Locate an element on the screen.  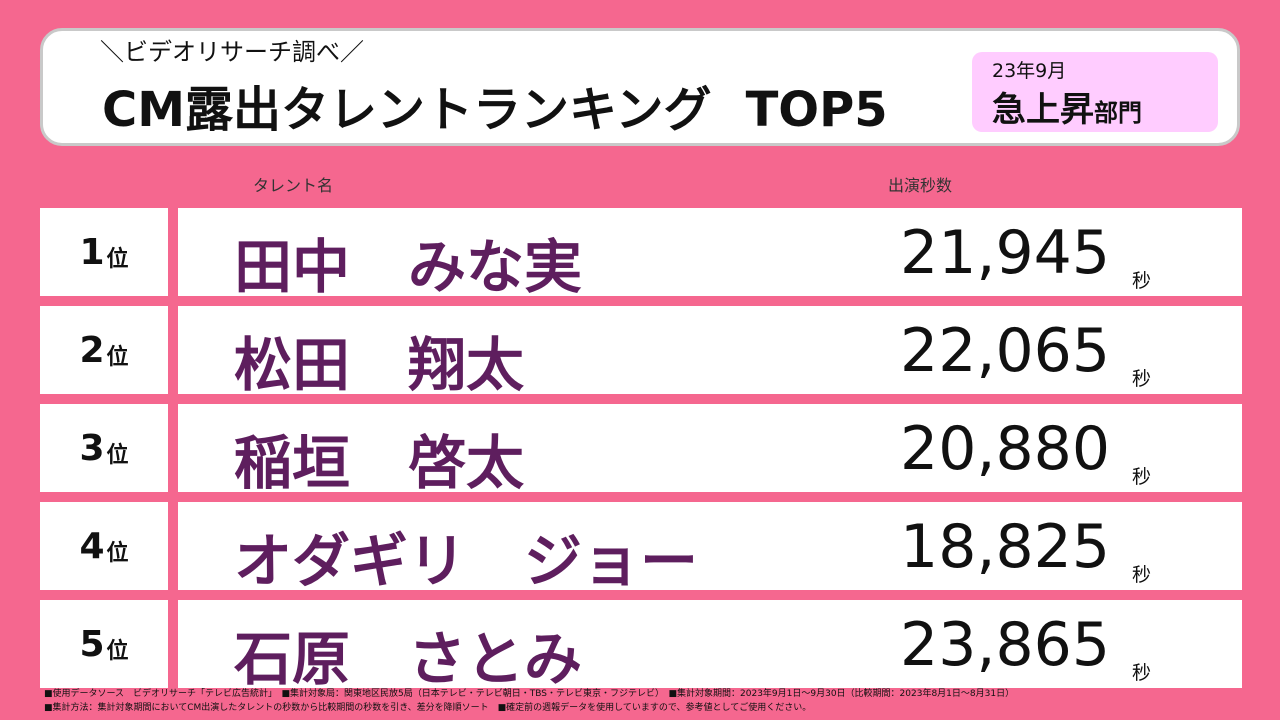
appearance-seconds: 22,065 is located at coordinates (1005, 351).